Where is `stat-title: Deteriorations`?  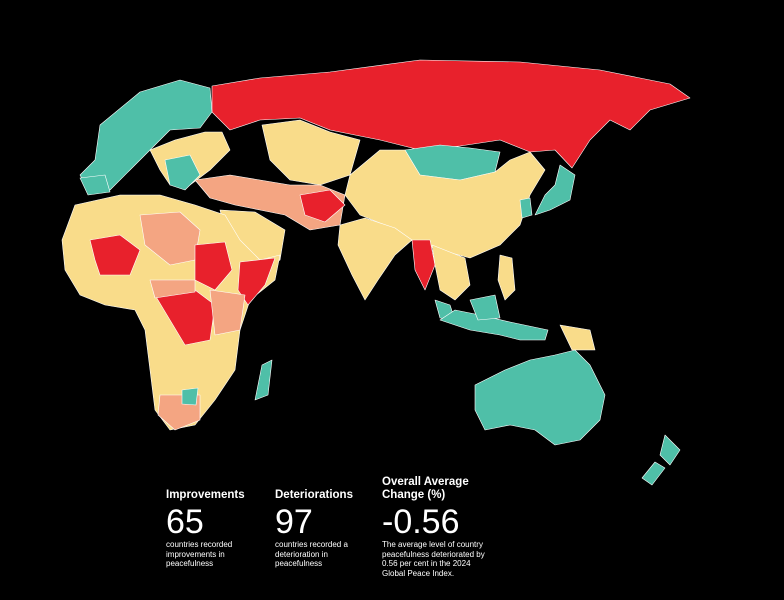 stat-title: Deteriorations is located at coordinates (314, 495).